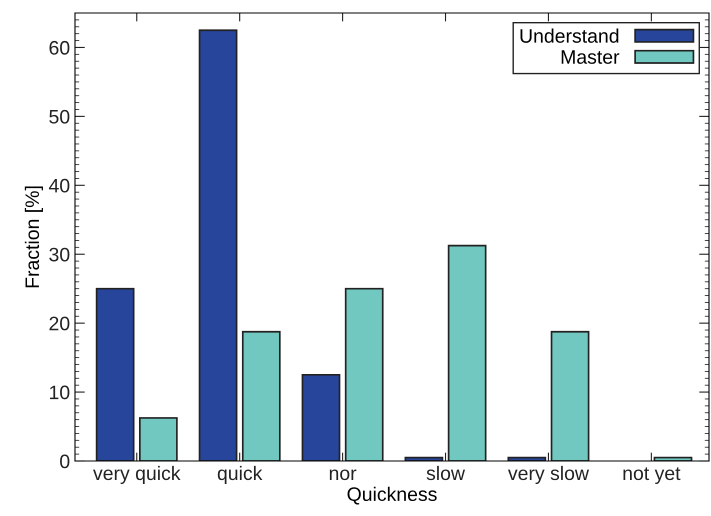 This screenshot has width=711, height=516. I want to click on y-tick-label: 40, so click(59, 185).